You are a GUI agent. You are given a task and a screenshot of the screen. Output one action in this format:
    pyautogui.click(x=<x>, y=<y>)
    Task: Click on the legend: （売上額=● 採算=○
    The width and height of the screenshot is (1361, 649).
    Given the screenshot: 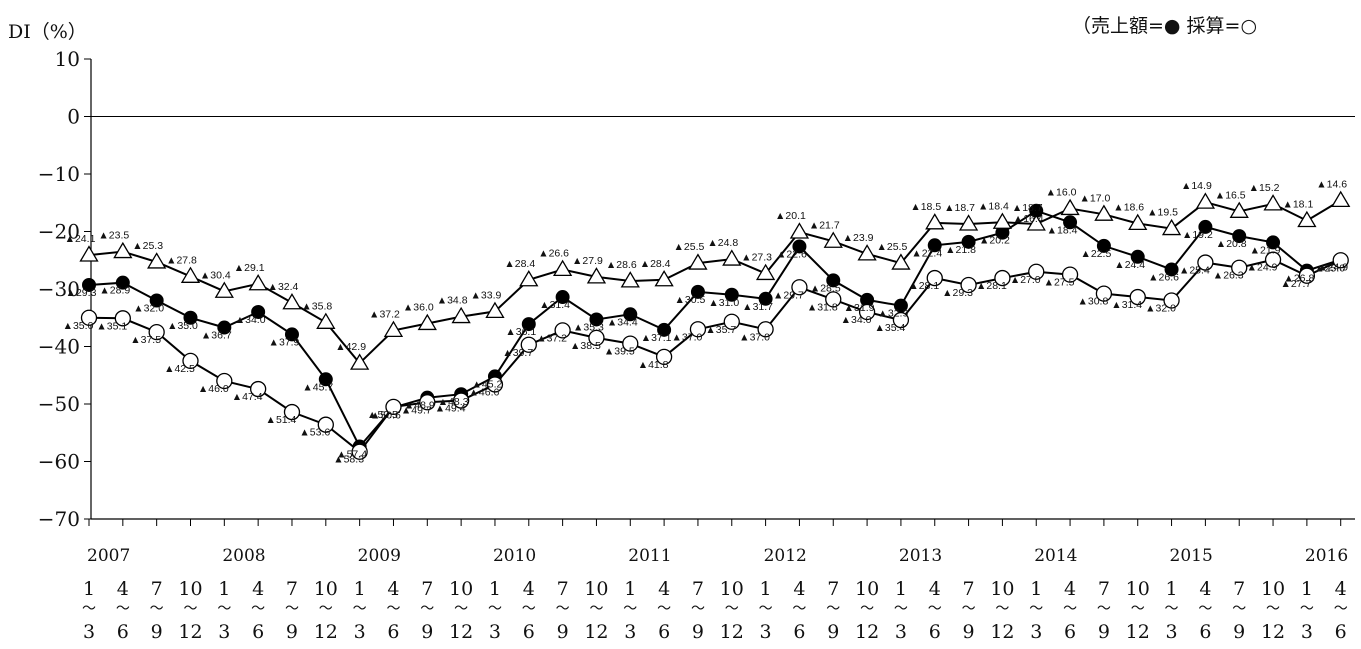 What is the action you would take?
    pyautogui.click(x=1164, y=26)
    